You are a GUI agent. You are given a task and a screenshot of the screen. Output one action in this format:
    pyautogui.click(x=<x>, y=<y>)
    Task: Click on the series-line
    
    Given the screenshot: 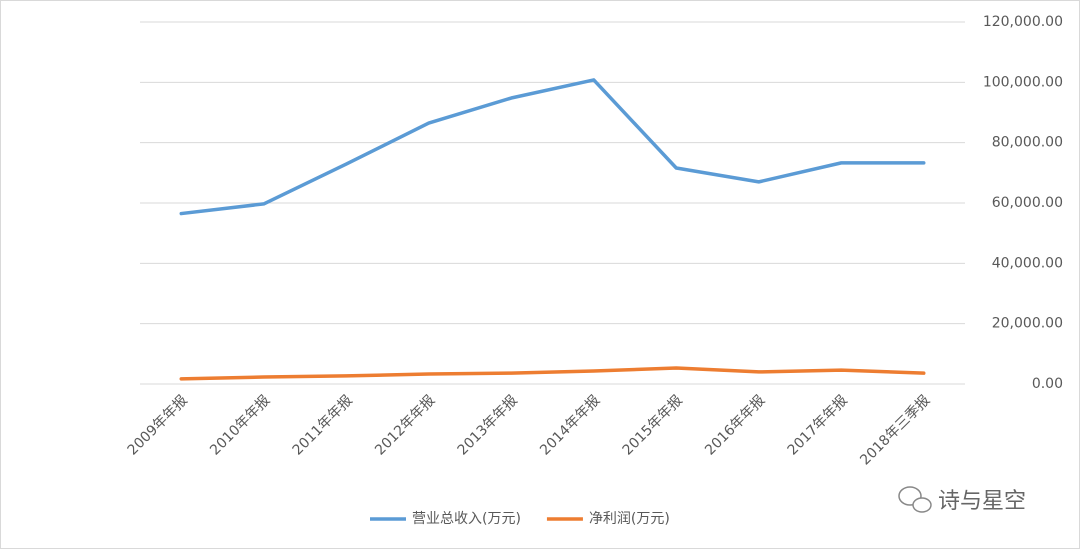 What is the action you would take?
    pyautogui.click(x=552, y=373)
    